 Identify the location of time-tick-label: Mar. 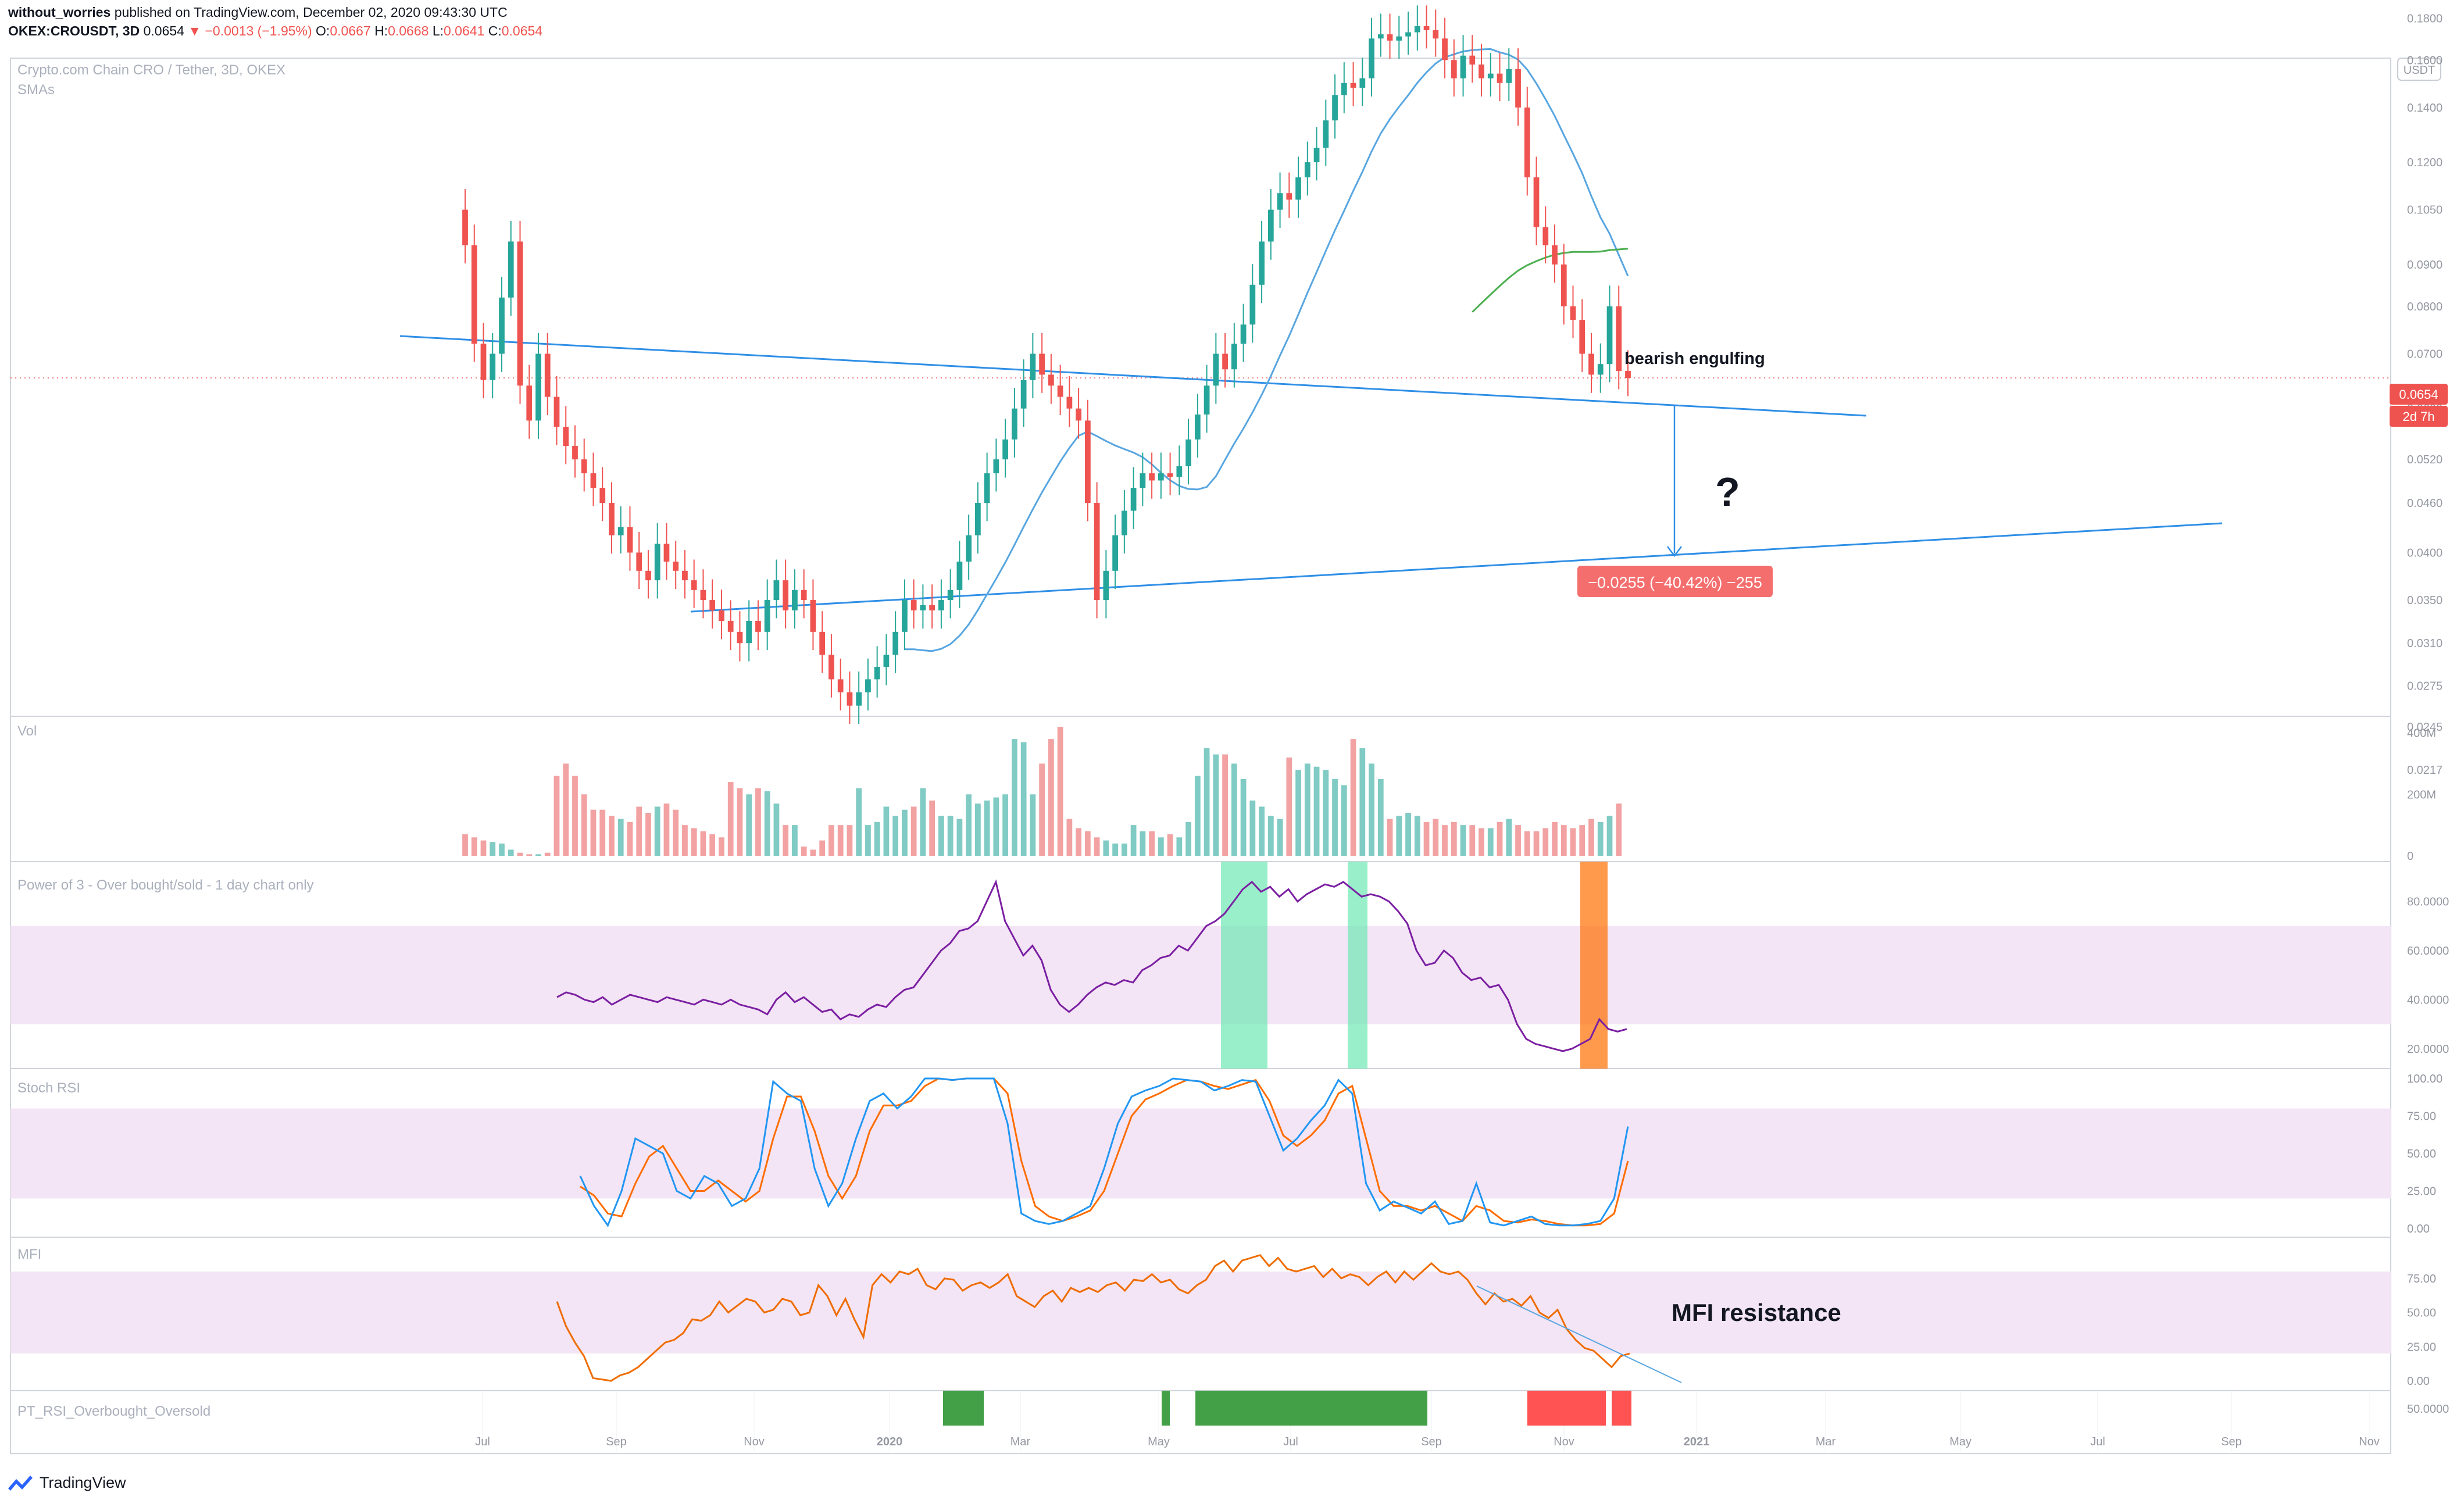
(1826, 1442).